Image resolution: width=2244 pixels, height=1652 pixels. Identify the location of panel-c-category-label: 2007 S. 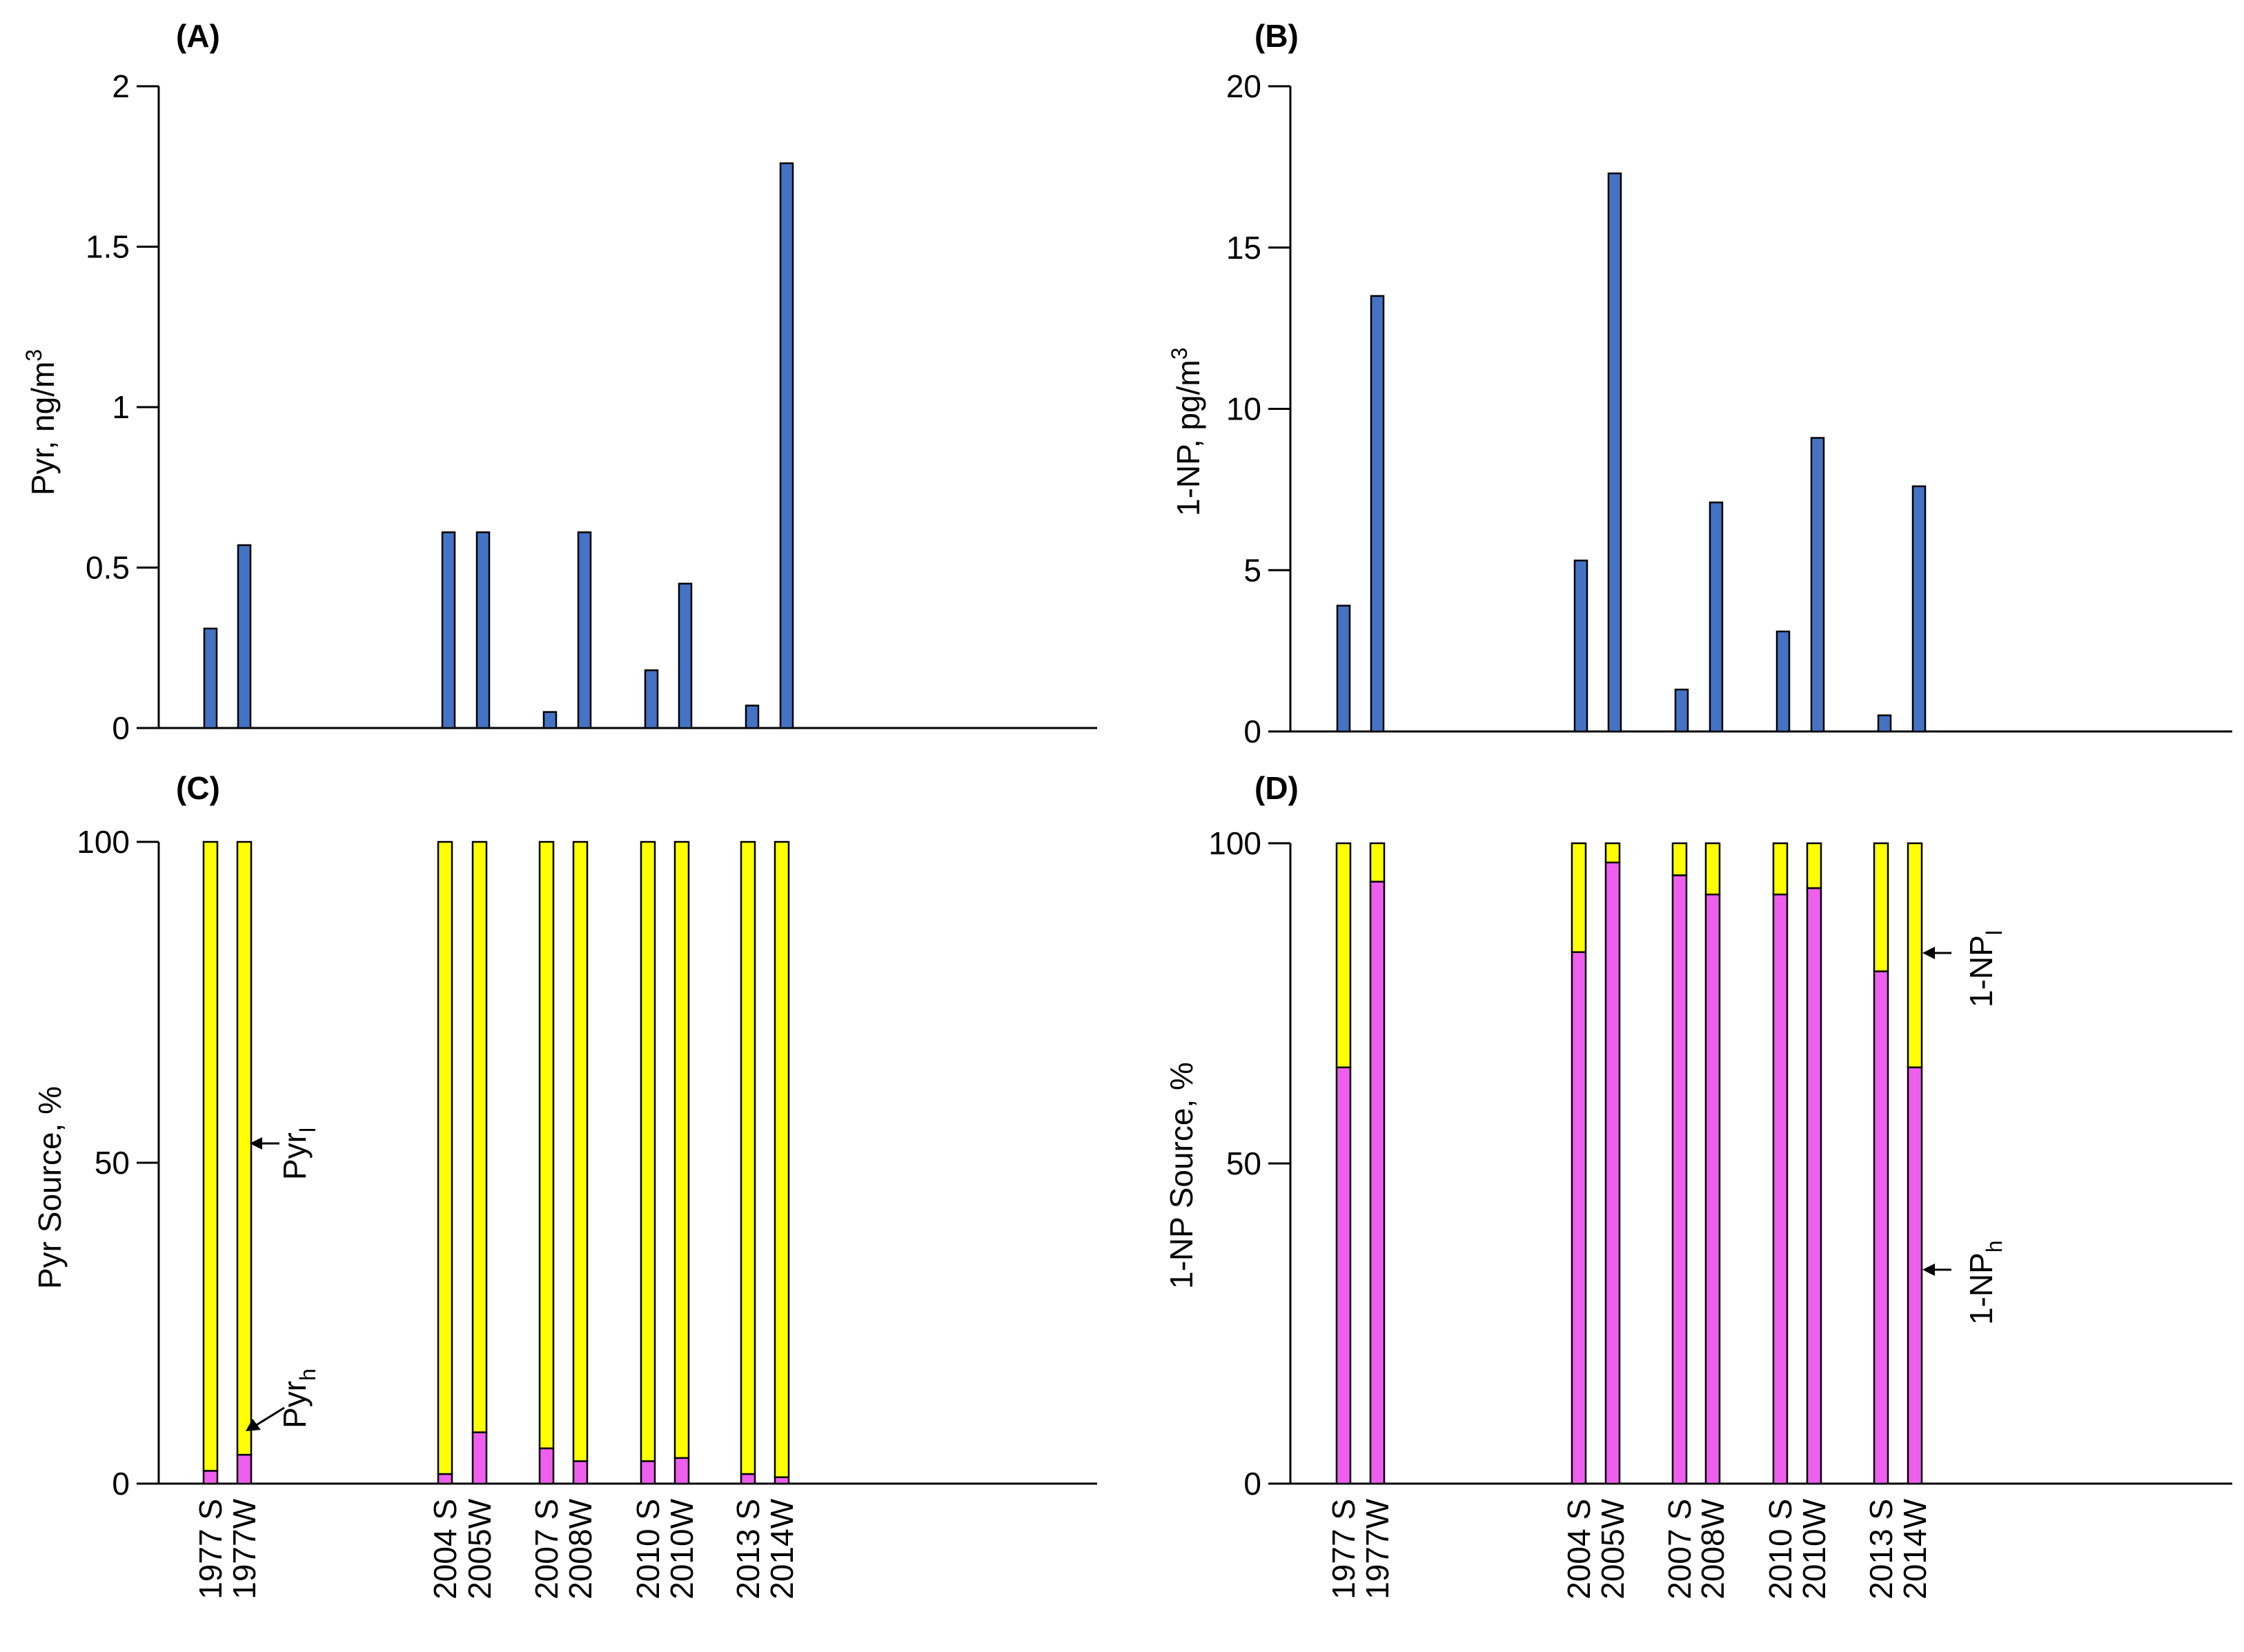
(546, 1549).